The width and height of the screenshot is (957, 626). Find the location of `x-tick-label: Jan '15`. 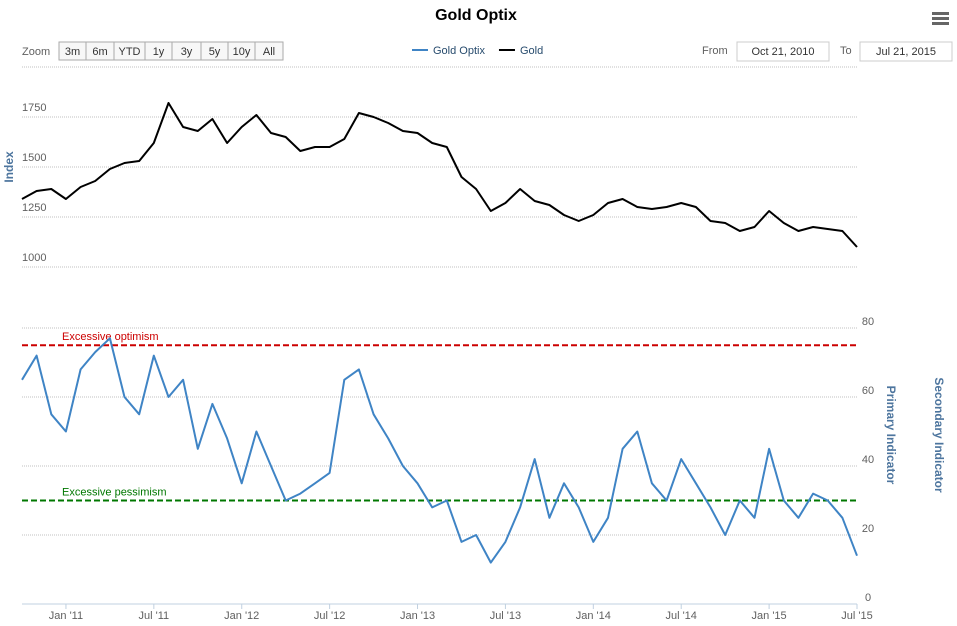

x-tick-label: Jan '15 is located at coordinates (769, 616).